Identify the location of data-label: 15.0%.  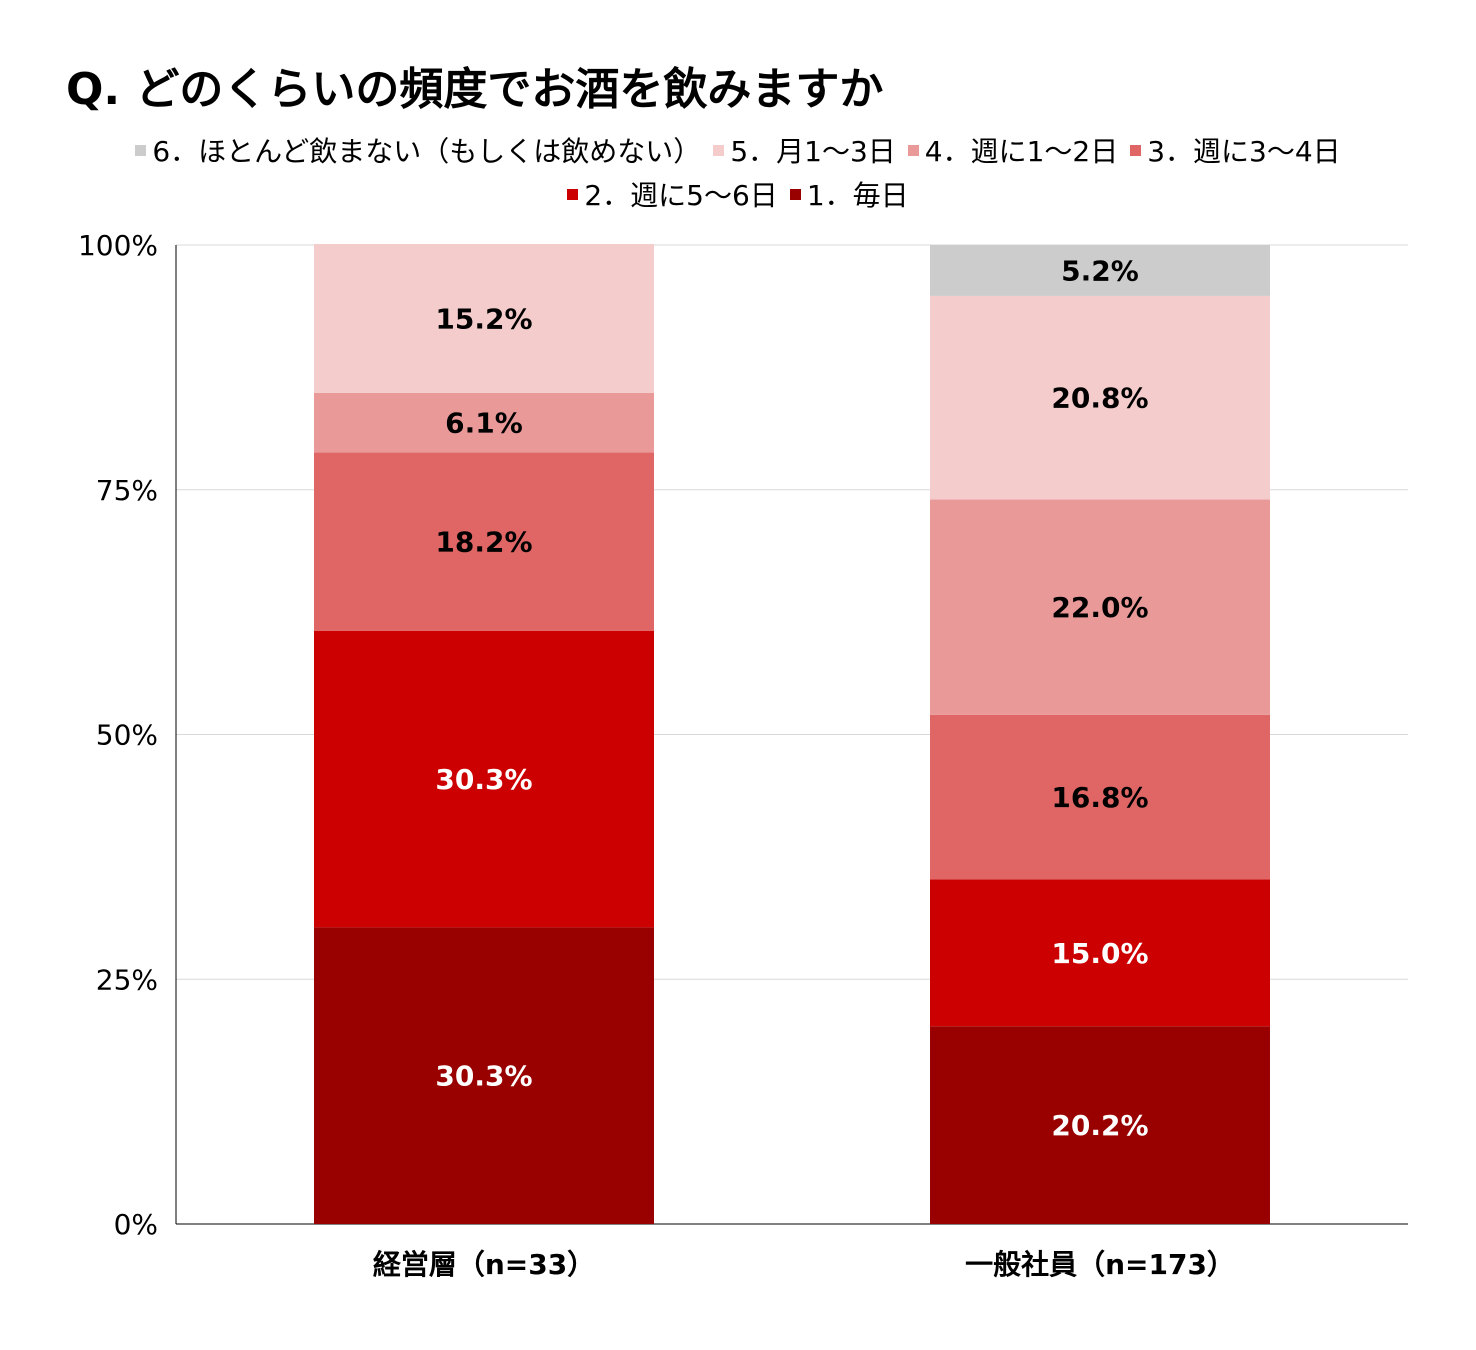
(1099, 953).